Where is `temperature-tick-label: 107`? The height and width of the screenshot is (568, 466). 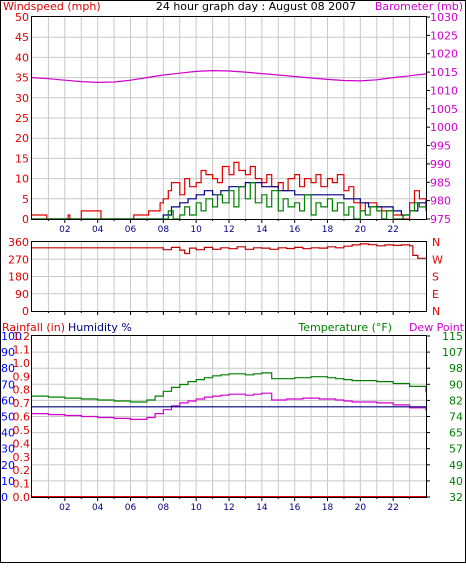
temperature-tick-label: 107 is located at coordinates (452, 352).